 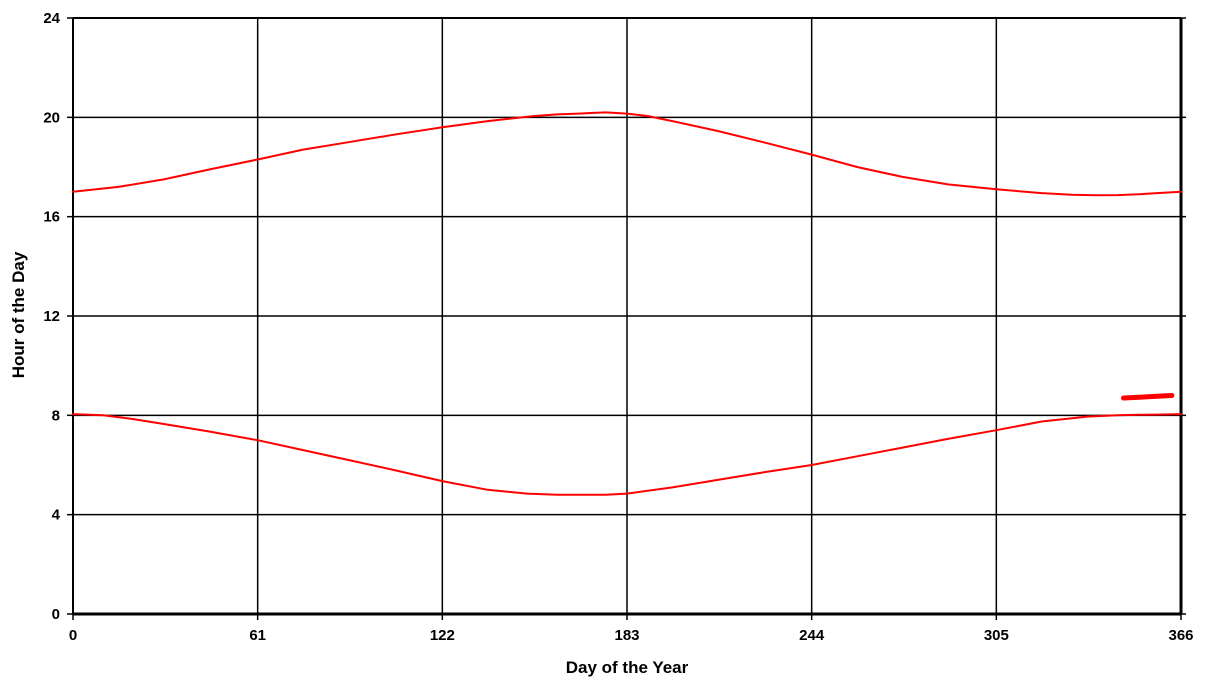 I want to click on x-axis-title: Day of the Year, so click(x=627, y=667).